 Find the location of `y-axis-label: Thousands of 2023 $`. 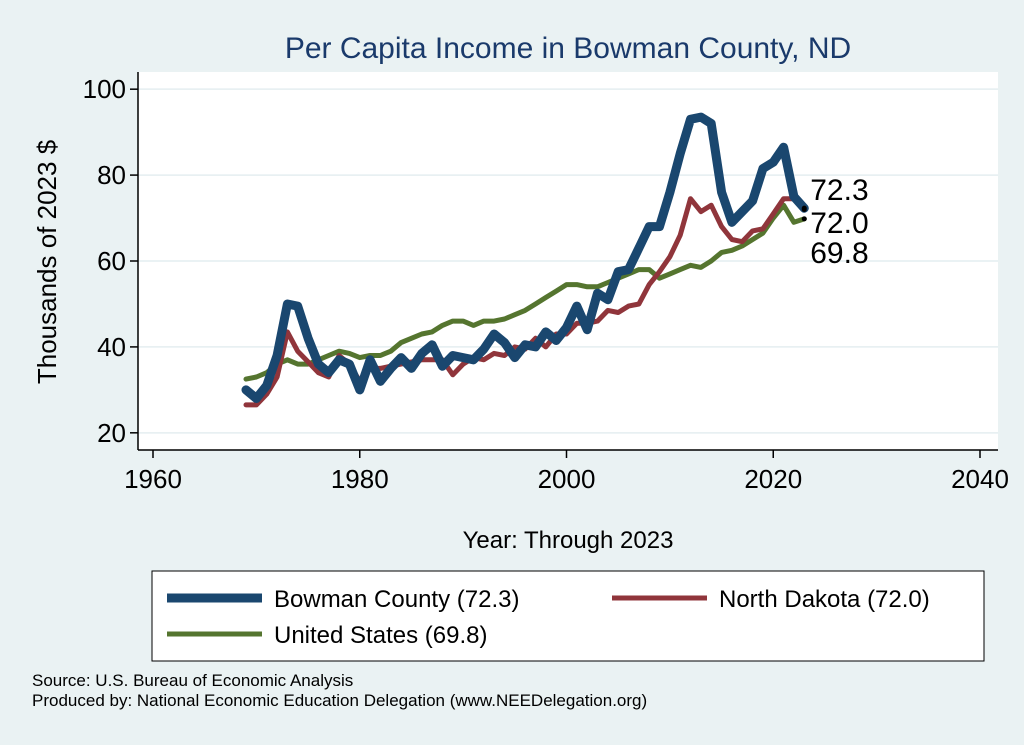

y-axis-label: Thousands of 2023 $ is located at coordinates (47, 261).